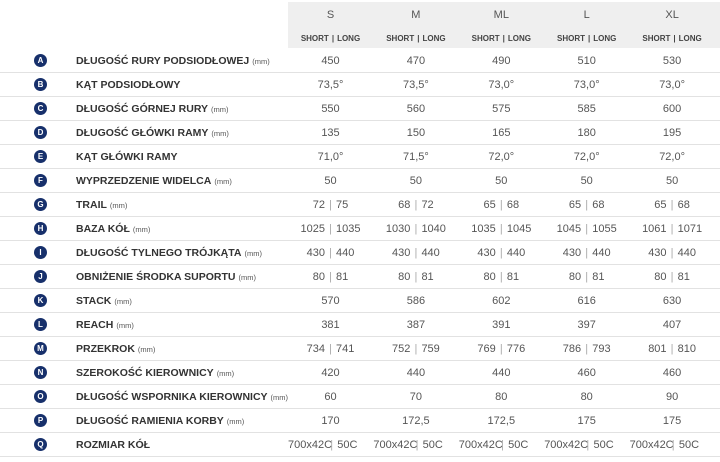 The width and height of the screenshot is (720, 462). What do you see at coordinates (501, 301) in the screenshot?
I see `value-cell: 602` at bounding box center [501, 301].